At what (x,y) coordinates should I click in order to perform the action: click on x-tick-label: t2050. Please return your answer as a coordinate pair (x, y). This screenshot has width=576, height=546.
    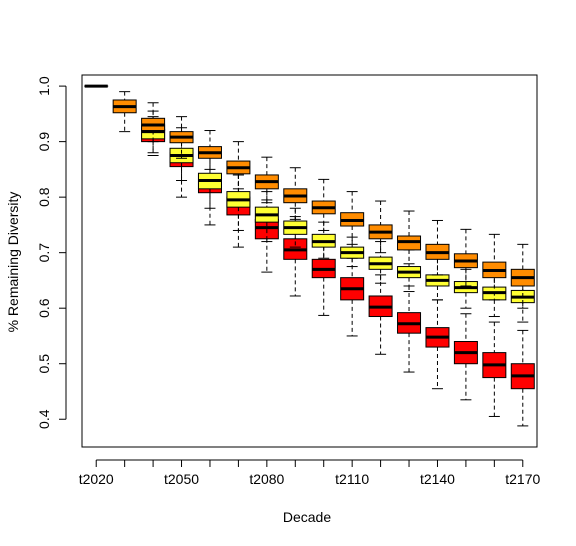
    Looking at the image, I should click on (181, 479).